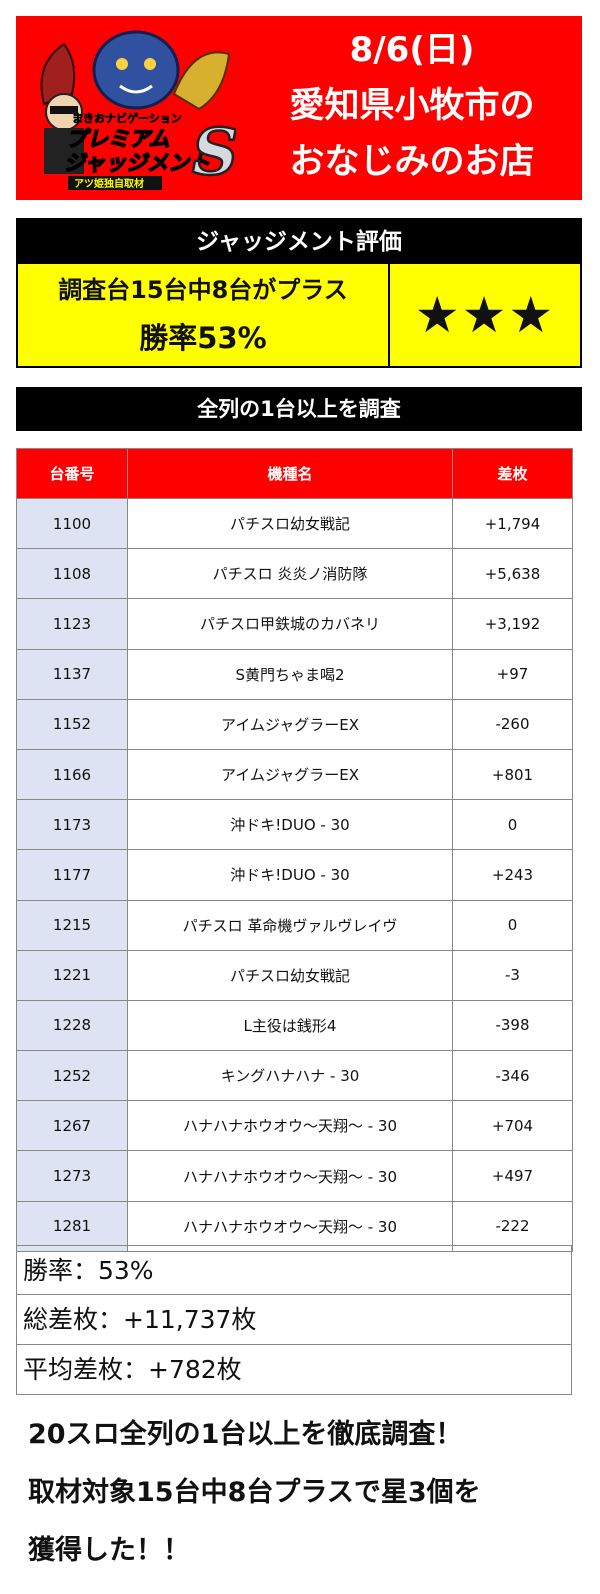 The image size is (600, 1594). What do you see at coordinates (137, 163) in the screenshot?
I see `logo-main-text-2: ジャッジメント` at bounding box center [137, 163].